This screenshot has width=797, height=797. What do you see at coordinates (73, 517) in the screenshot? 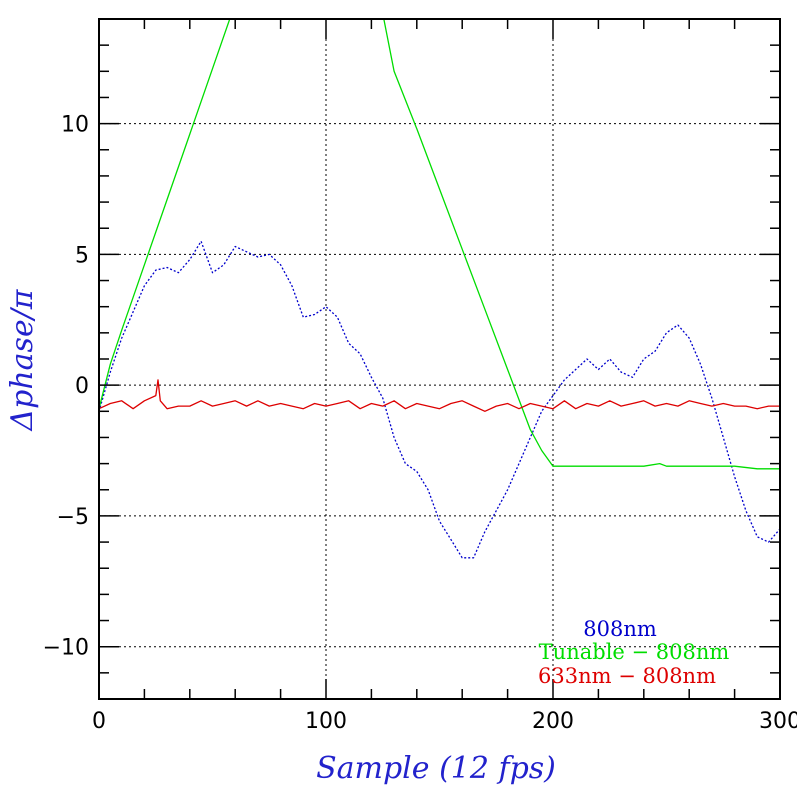
I see `y-tick-label: −5` at bounding box center [73, 517].